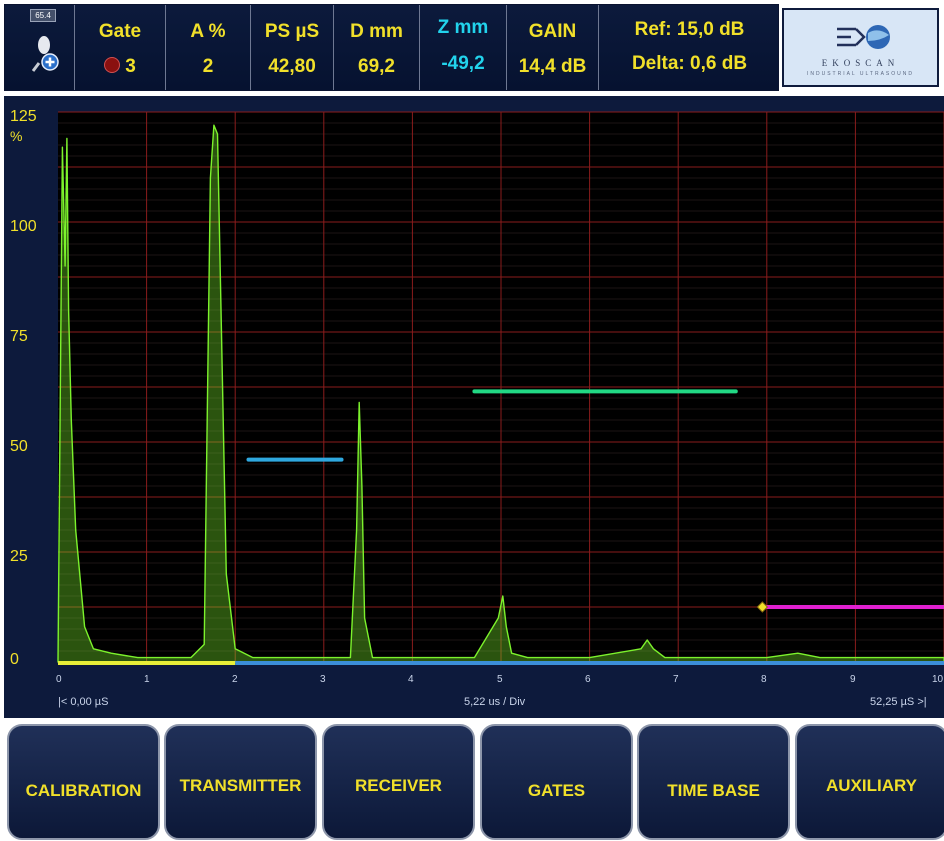 The height and width of the screenshot is (841, 944). Describe the element at coordinates (376, 66) in the screenshot. I see `depth-value: 69,2` at that location.